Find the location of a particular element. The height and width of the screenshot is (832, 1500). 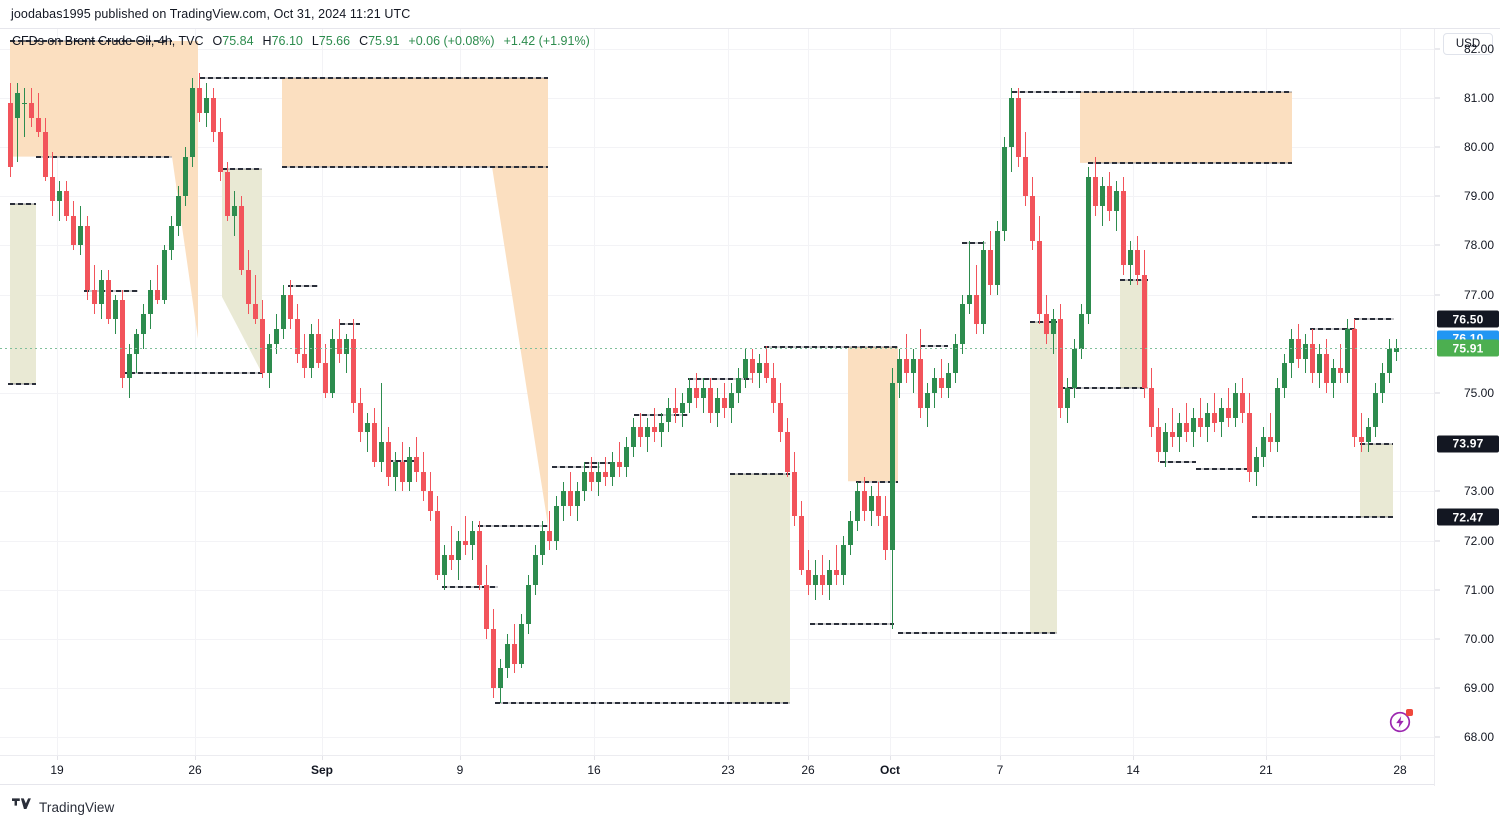

lightning-bolt-icon is located at coordinates (1400, 721).